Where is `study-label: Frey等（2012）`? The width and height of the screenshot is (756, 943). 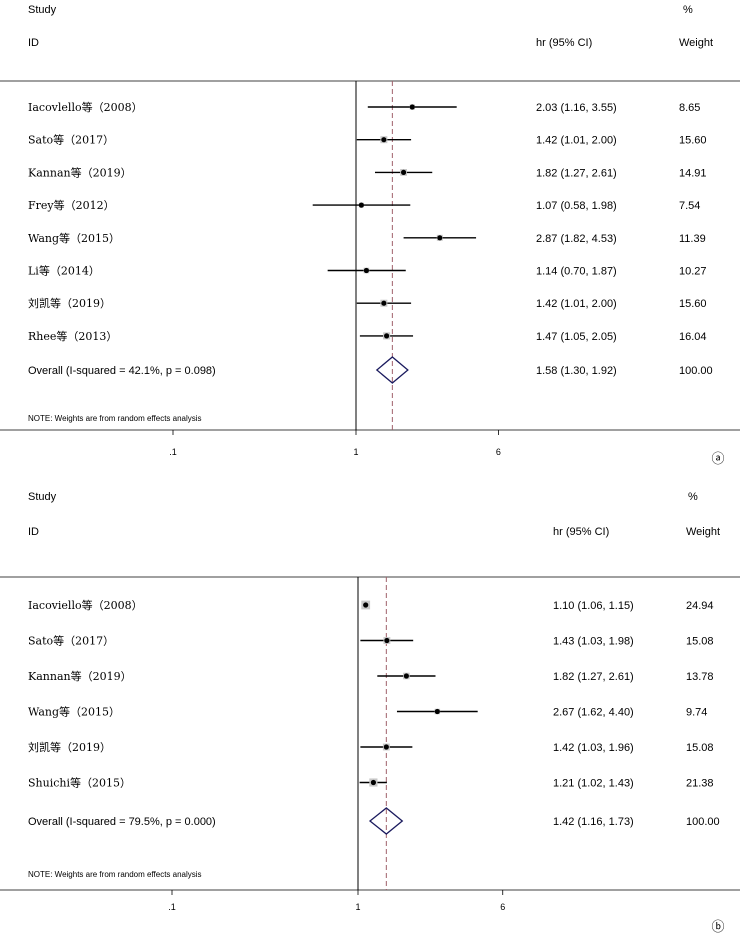
study-label: Frey等（2012） is located at coordinates (71, 205).